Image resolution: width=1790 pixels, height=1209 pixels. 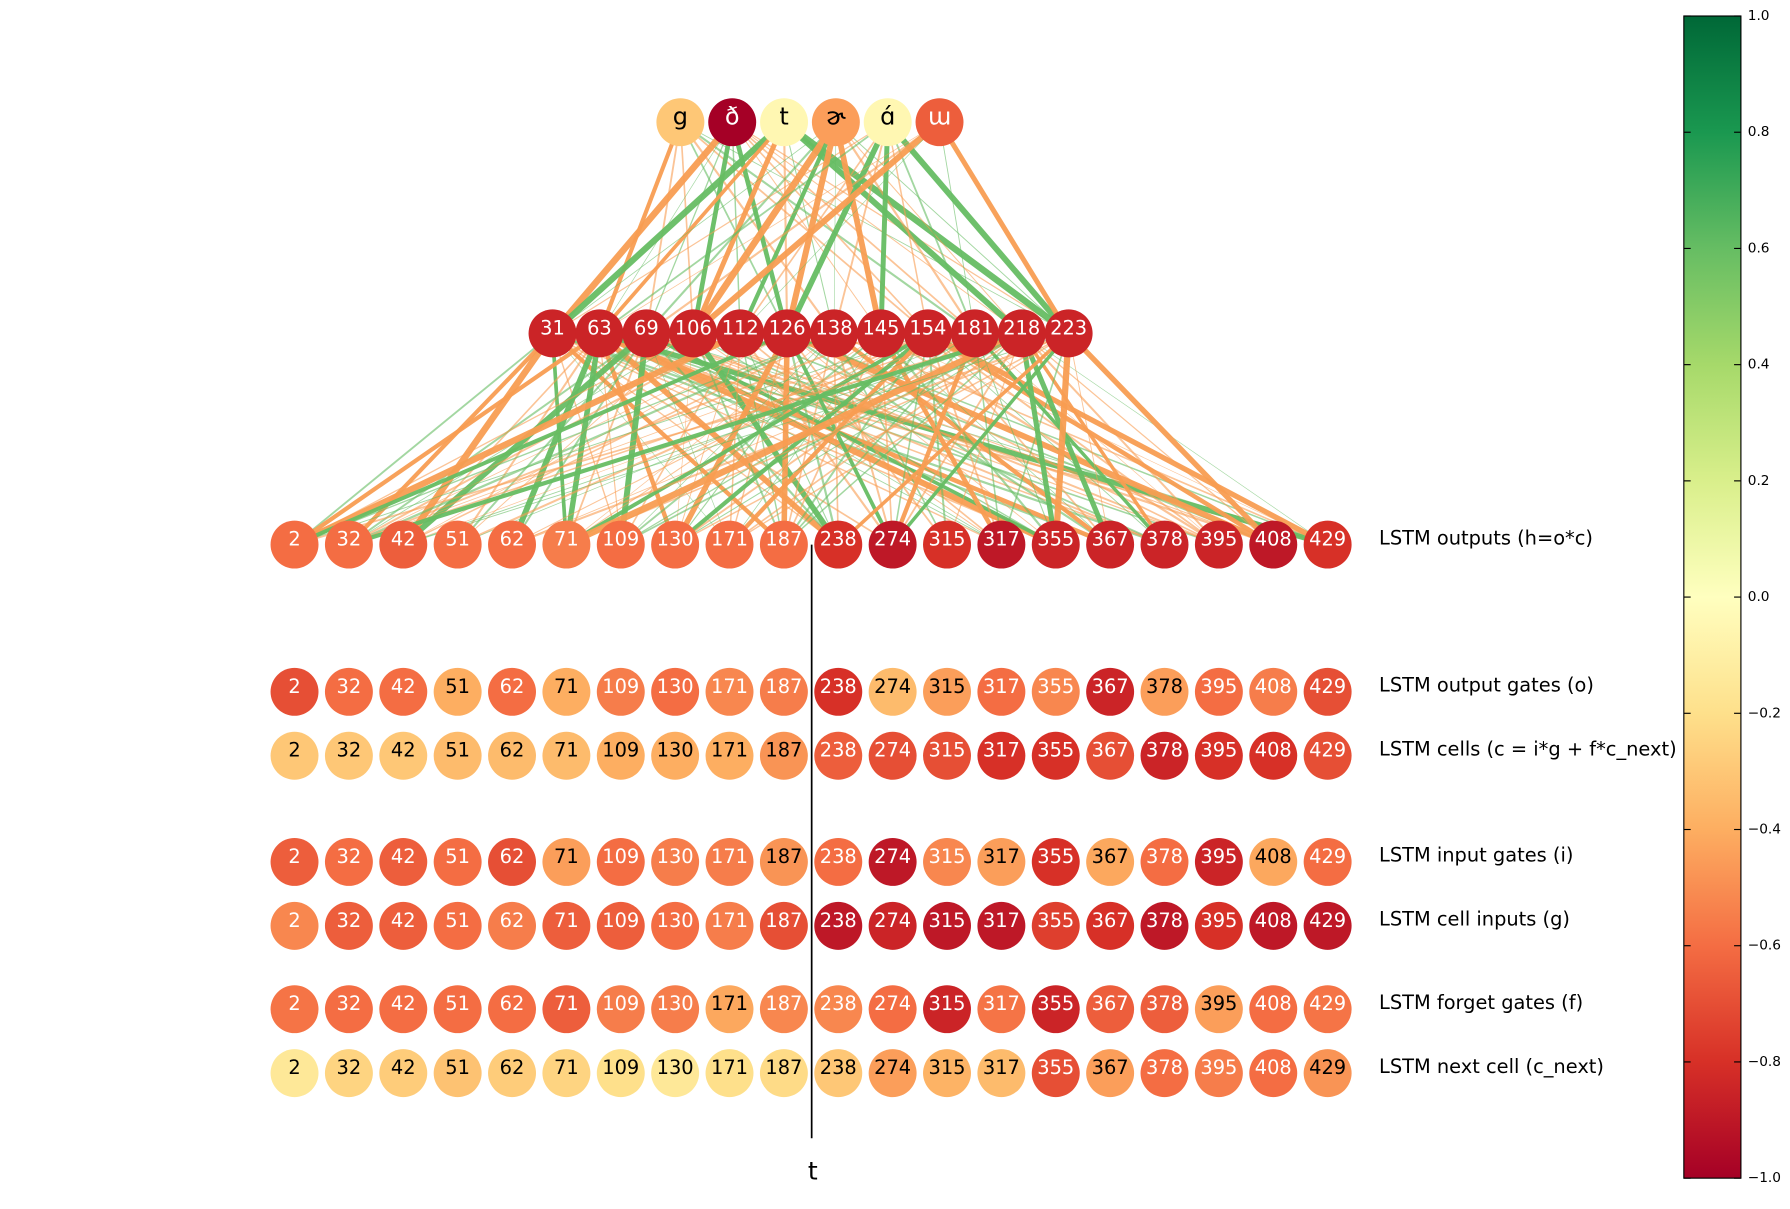 I want to click on node-label: 429, so click(x=1327, y=686).